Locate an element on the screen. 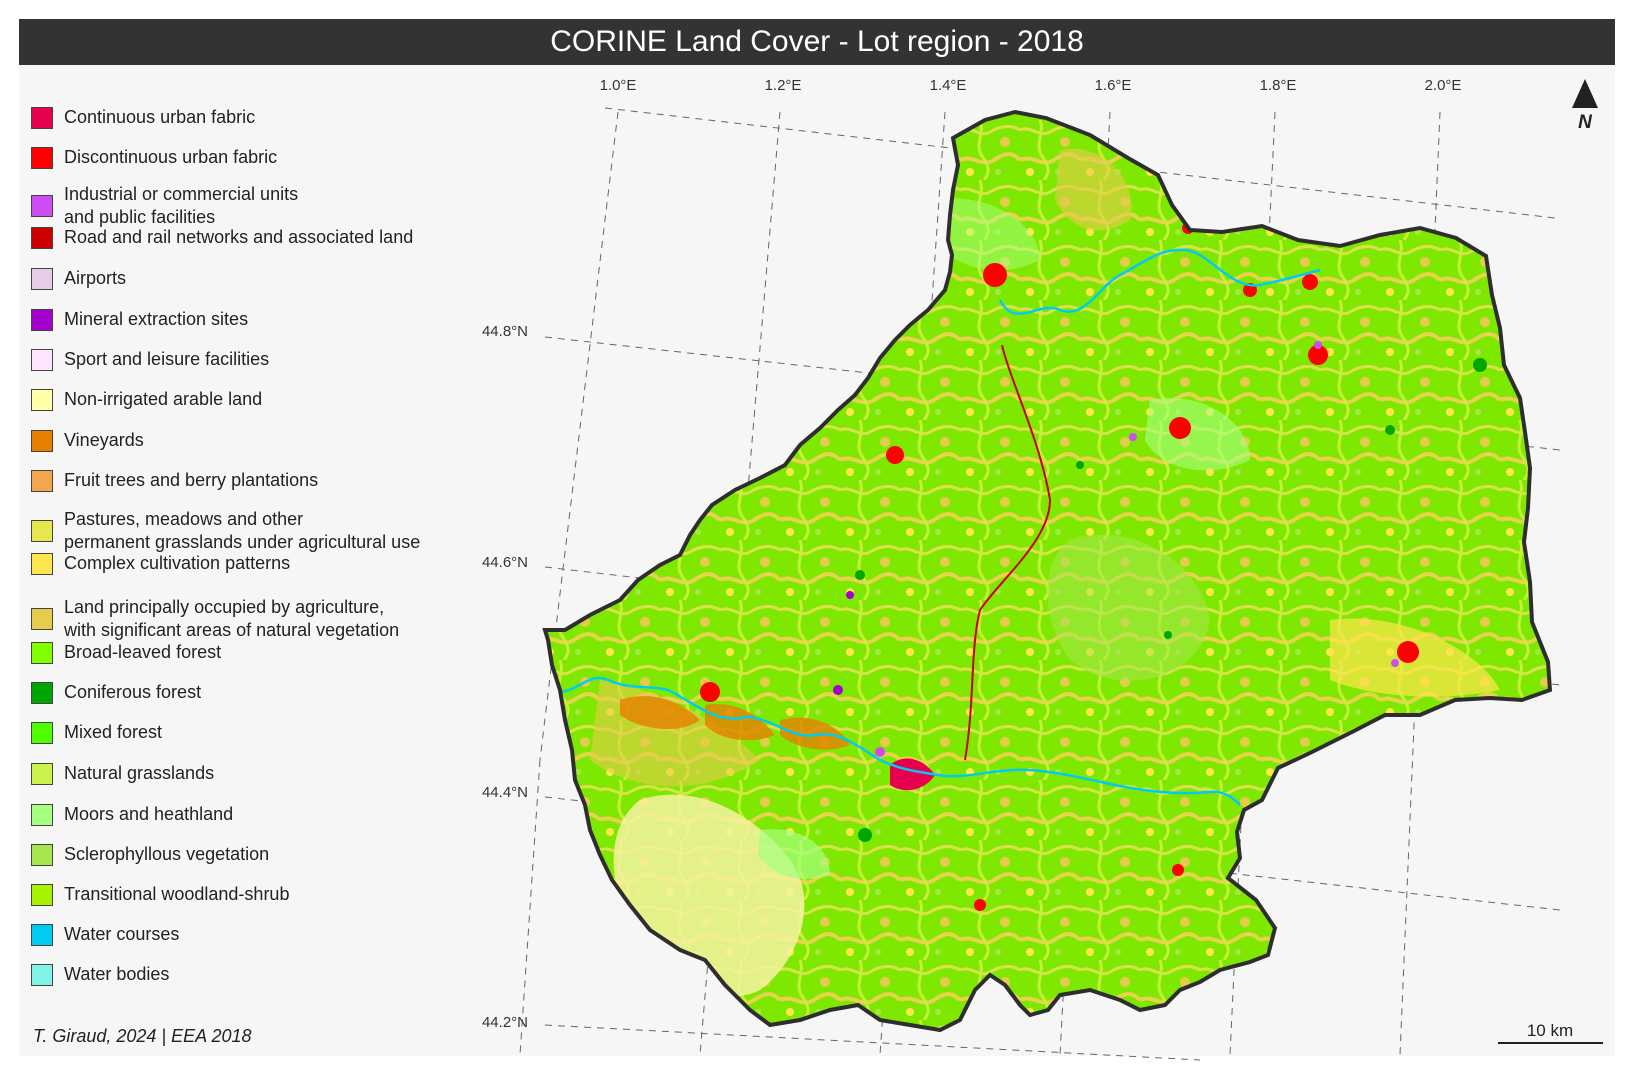  north-arrow-icon is located at coordinates (1585, 93).